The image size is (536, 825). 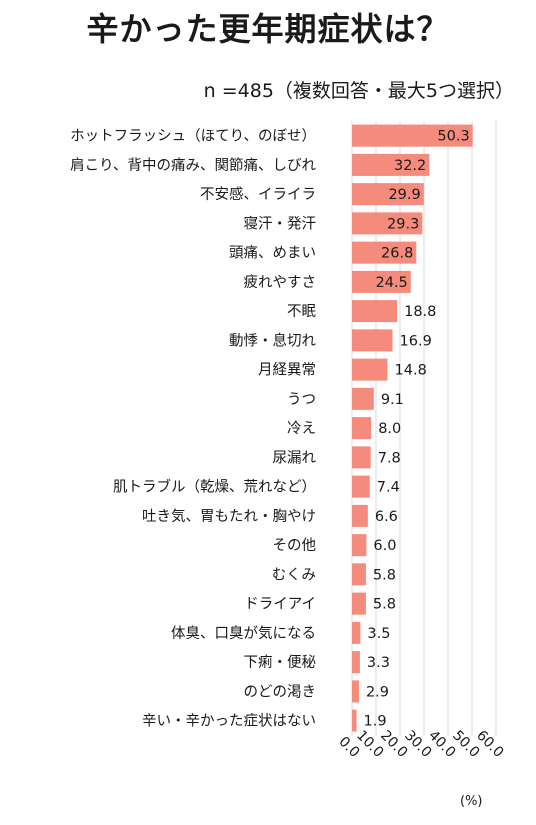 I want to click on category-label: 尿漏れ, so click(x=295, y=457).